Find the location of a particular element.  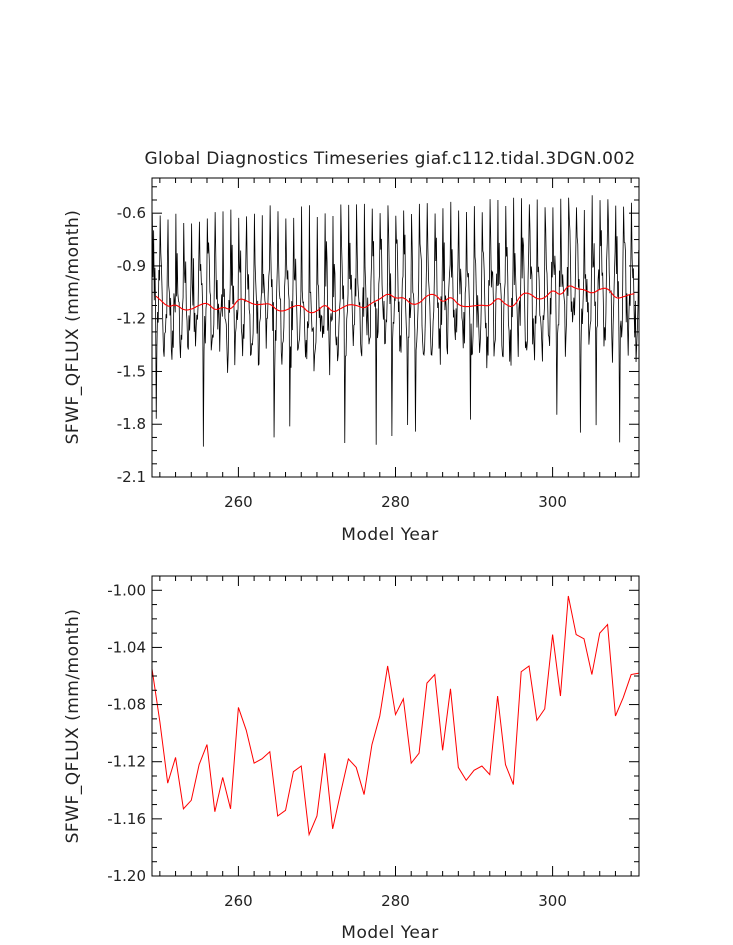

y-tick-label: -0.9 is located at coordinates (131, 266).